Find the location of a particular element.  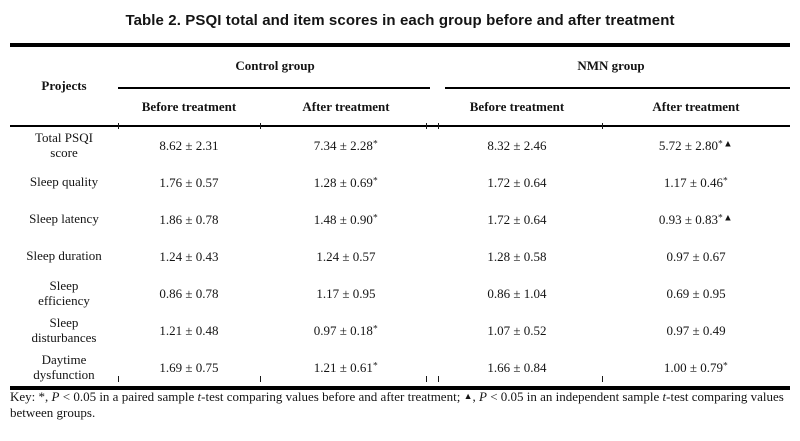

cell-value: 1.00 ± 0.79 is located at coordinates (693, 367).